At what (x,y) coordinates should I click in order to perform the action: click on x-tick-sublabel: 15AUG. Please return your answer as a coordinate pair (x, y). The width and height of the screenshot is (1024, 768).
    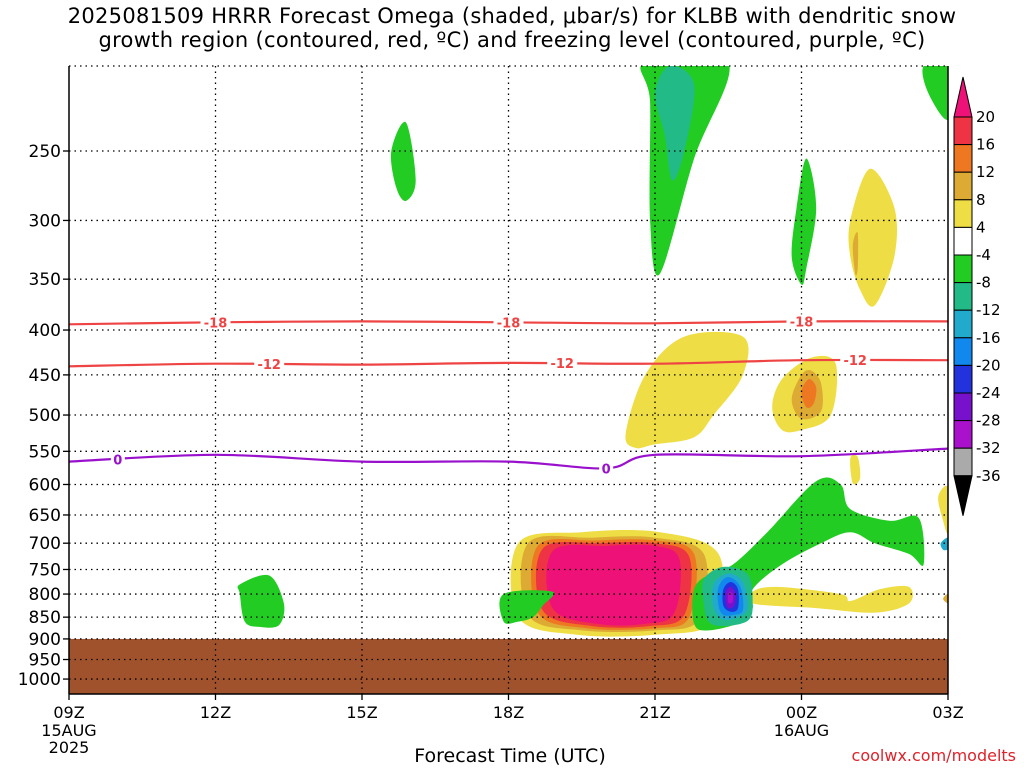
    Looking at the image, I should click on (68, 730).